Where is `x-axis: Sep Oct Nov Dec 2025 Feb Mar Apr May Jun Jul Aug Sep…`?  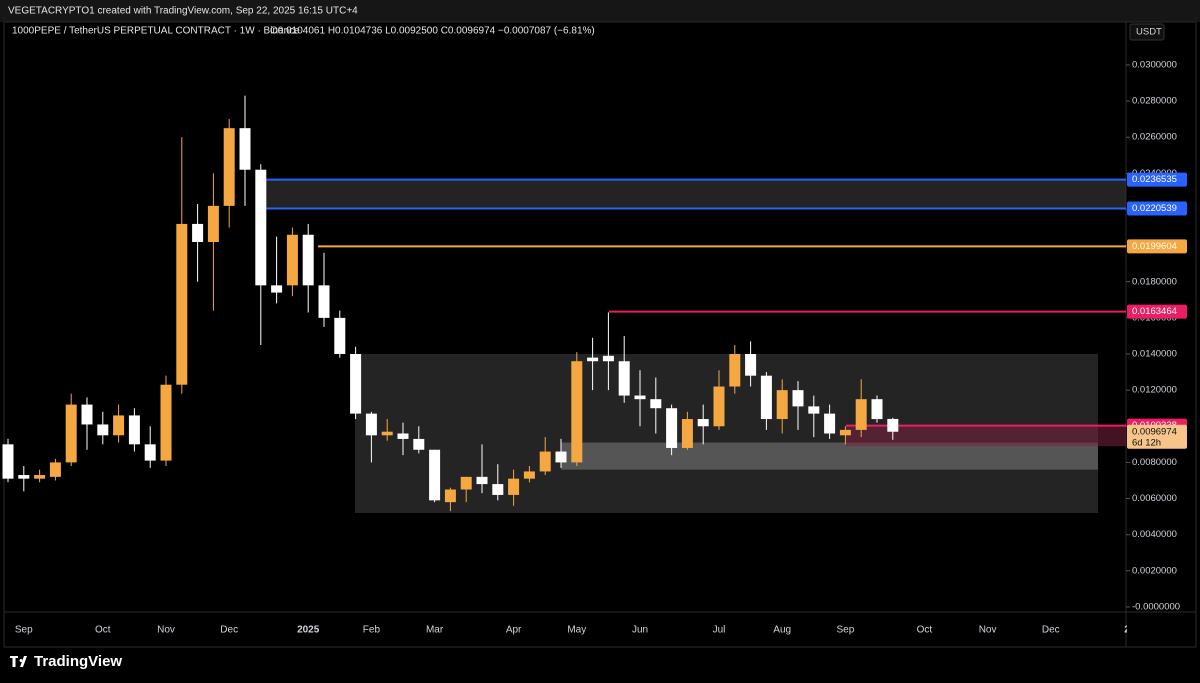
x-axis: Sep Oct Nov Dec 2025 Feb Mar Apr May Jun Jul Aug Sep… is located at coordinates (575, 630).